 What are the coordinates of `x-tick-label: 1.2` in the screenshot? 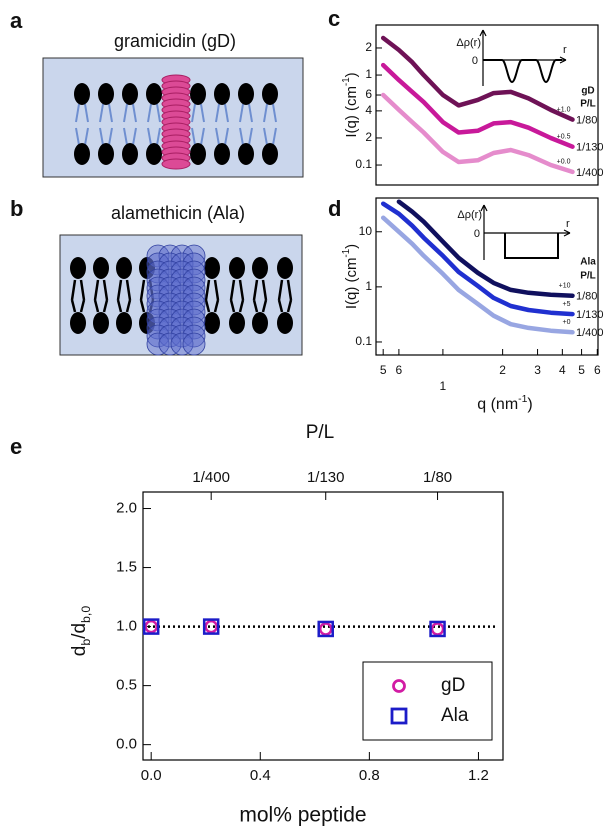 It's located at (478, 775).